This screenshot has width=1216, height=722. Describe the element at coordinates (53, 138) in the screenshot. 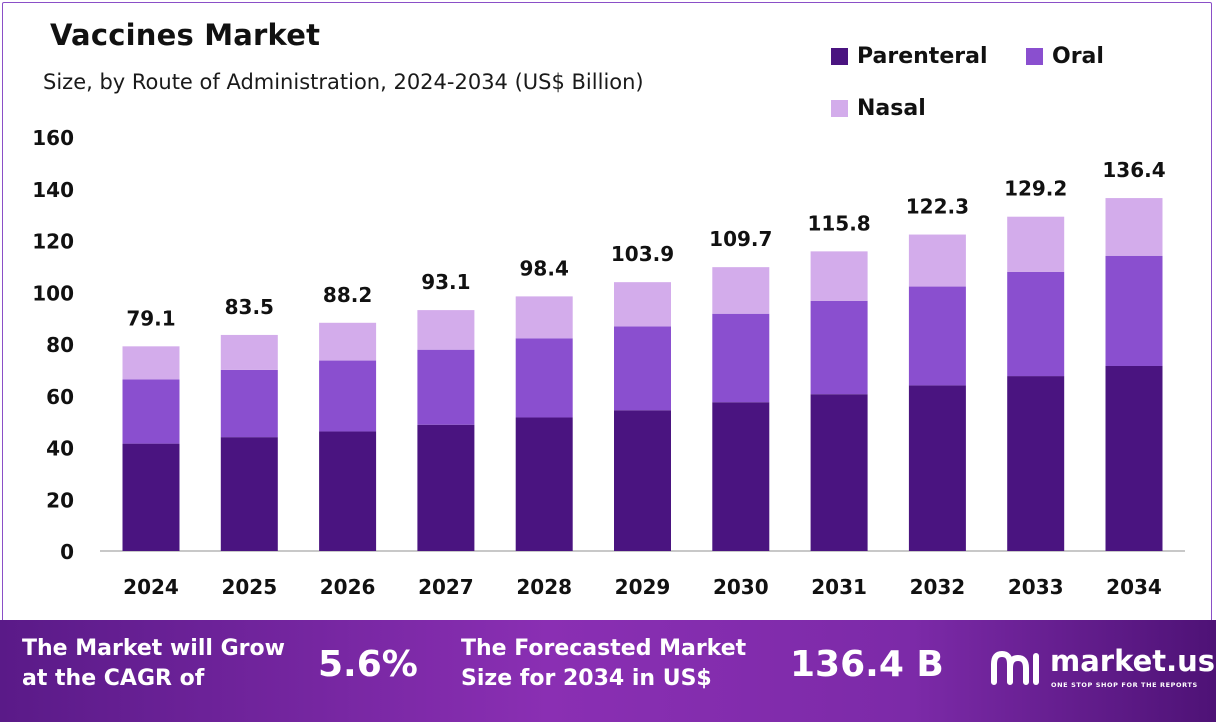

I see `y-tick-label: 160` at that location.